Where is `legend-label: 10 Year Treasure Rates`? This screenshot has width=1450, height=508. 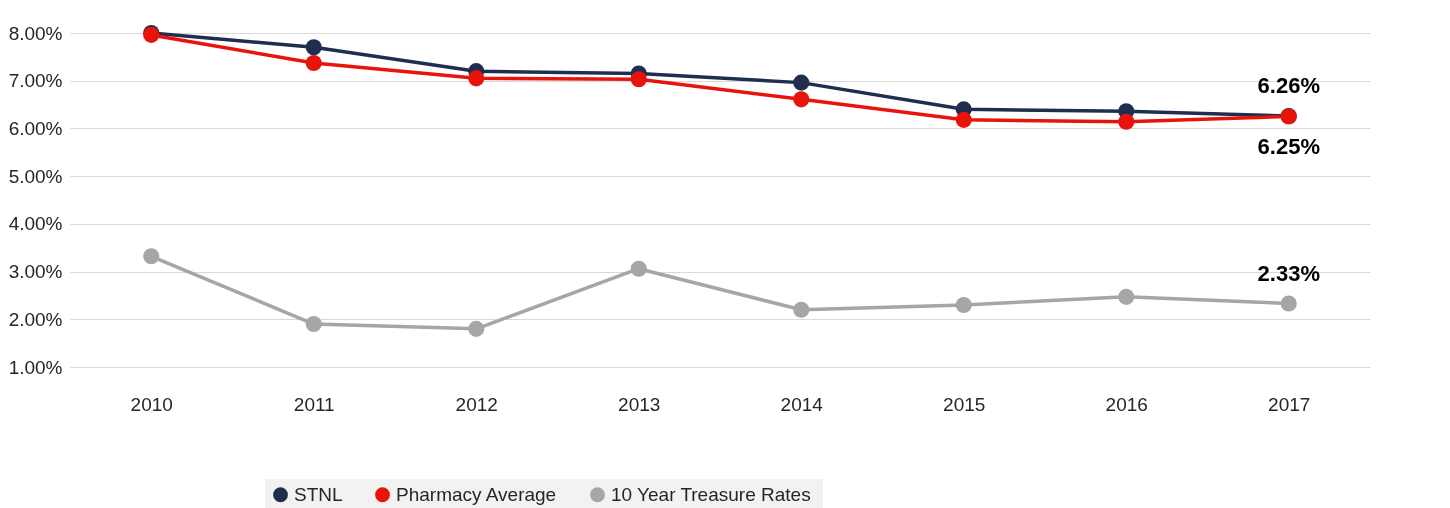
legend-label: 10 Year Treasure Rates is located at coordinates (711, 494).